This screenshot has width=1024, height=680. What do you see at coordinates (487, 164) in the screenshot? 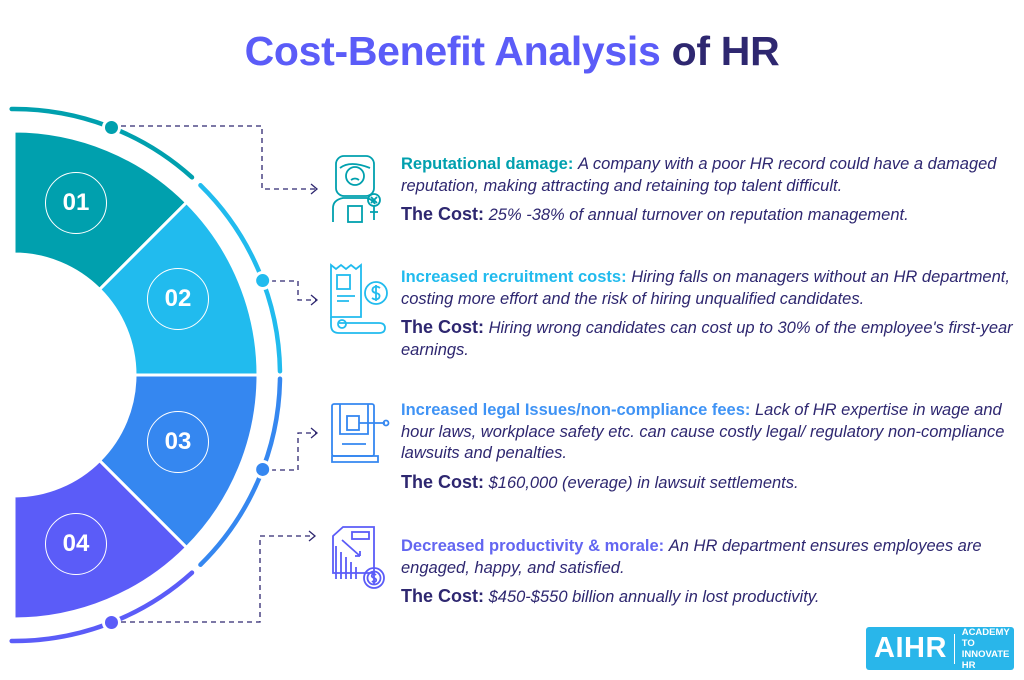
I see `item-heading: Reputational damage:` at bounding box center [487, 164].